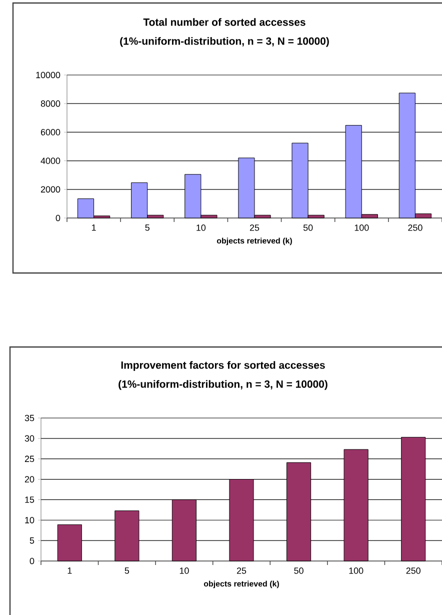 This screenshot has height=615, width=442. Describe the element at coordinates (50, 103) in the screenshot. I see `y-tick-label: 8000` at that location.